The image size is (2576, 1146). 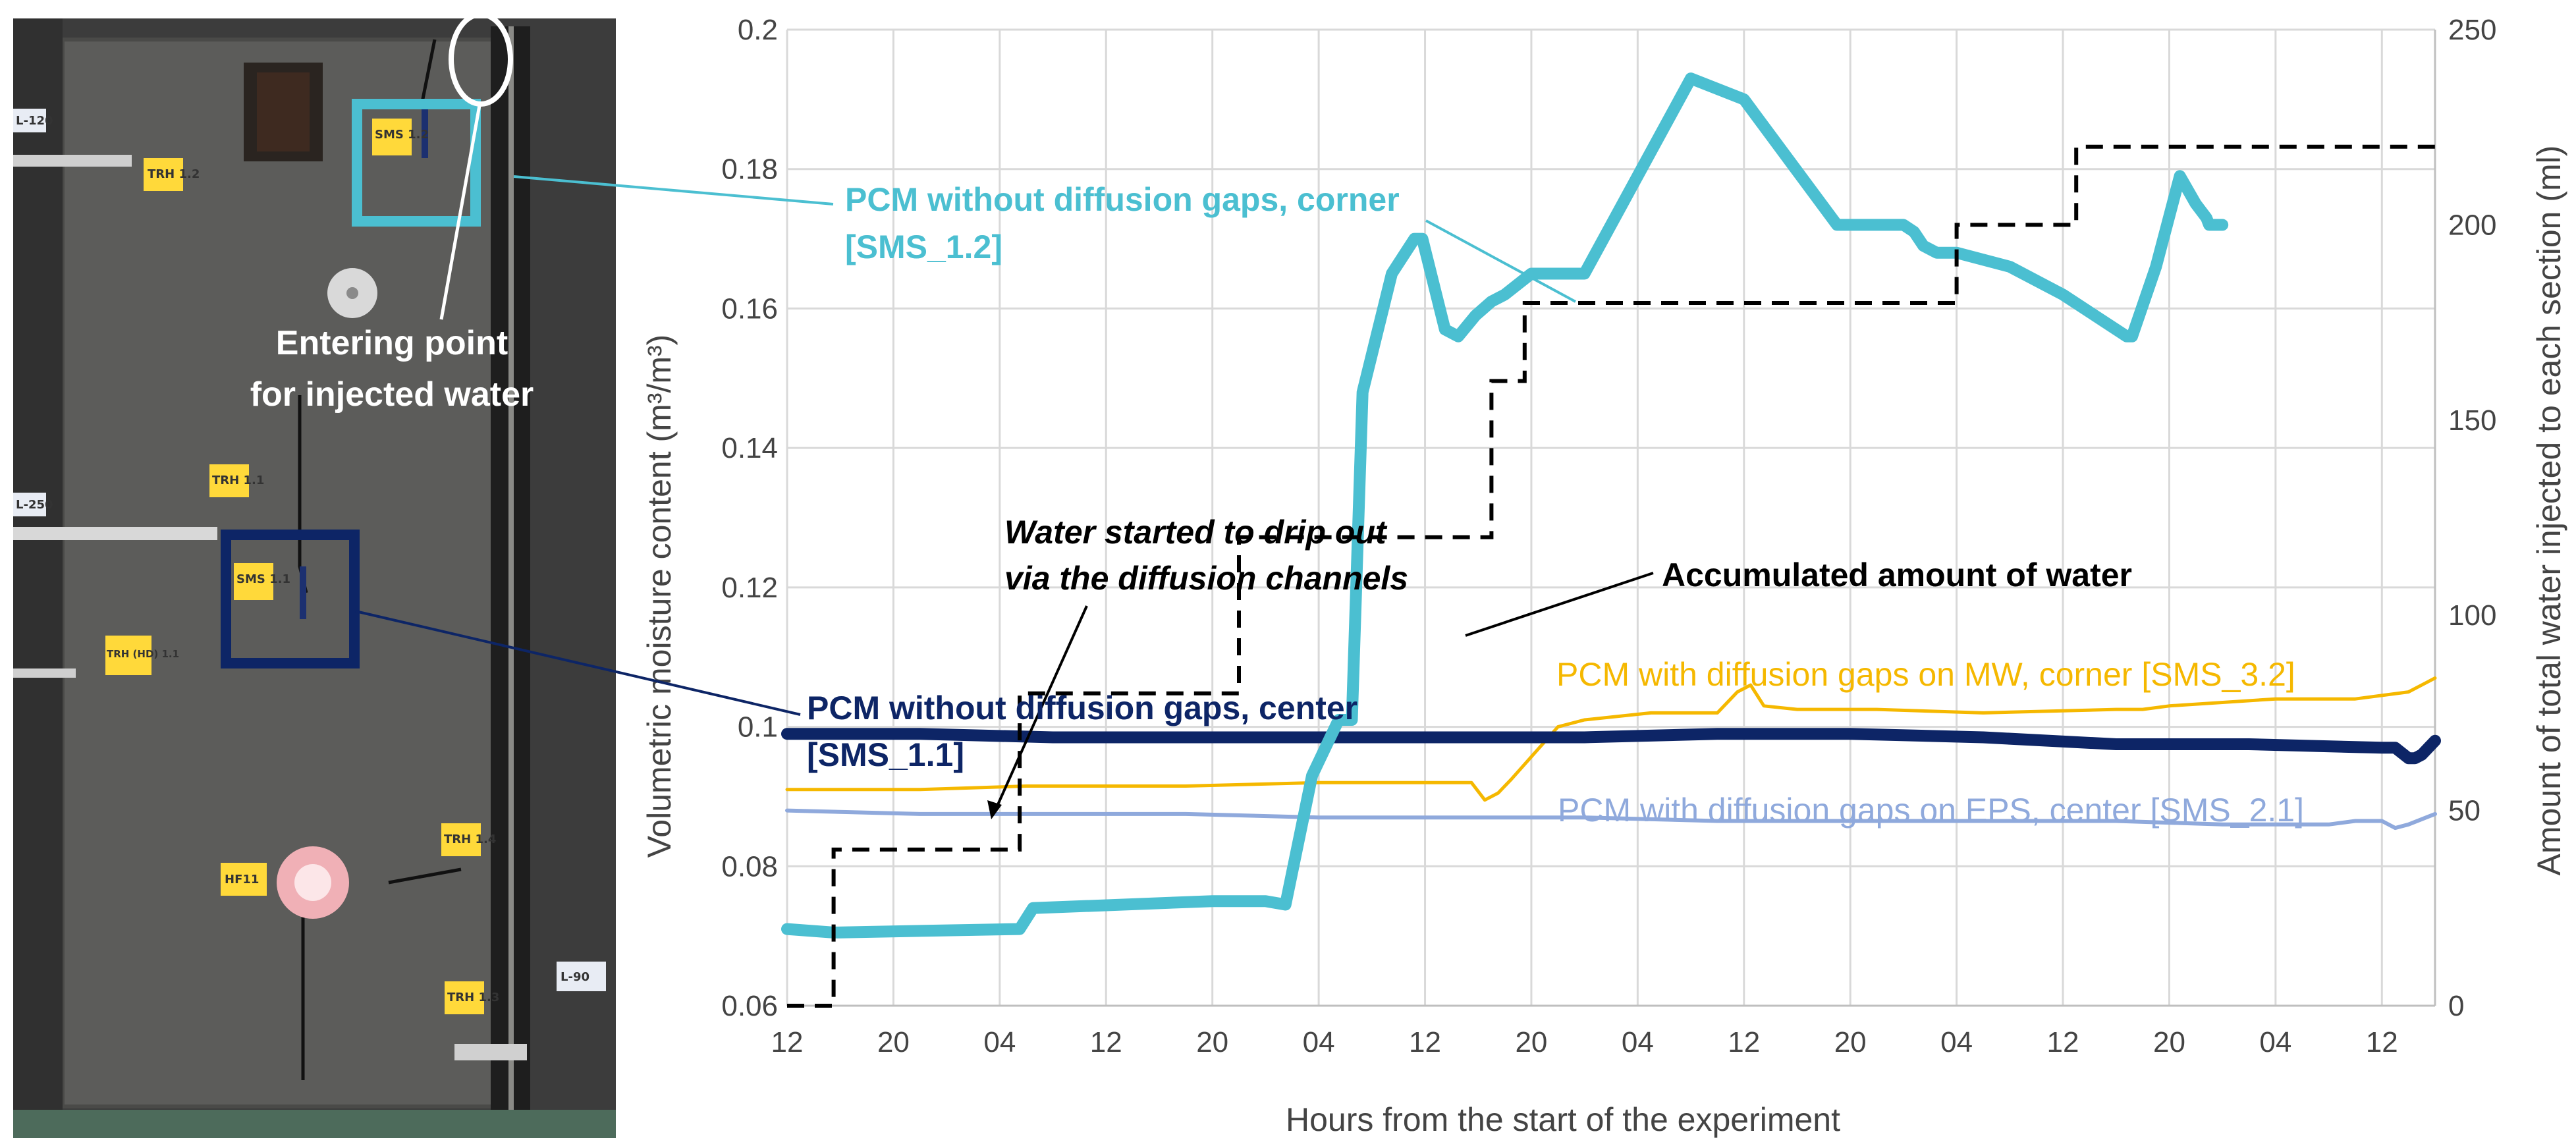 I want to click on tag-trh11-bg, so click(x=229, y=480).